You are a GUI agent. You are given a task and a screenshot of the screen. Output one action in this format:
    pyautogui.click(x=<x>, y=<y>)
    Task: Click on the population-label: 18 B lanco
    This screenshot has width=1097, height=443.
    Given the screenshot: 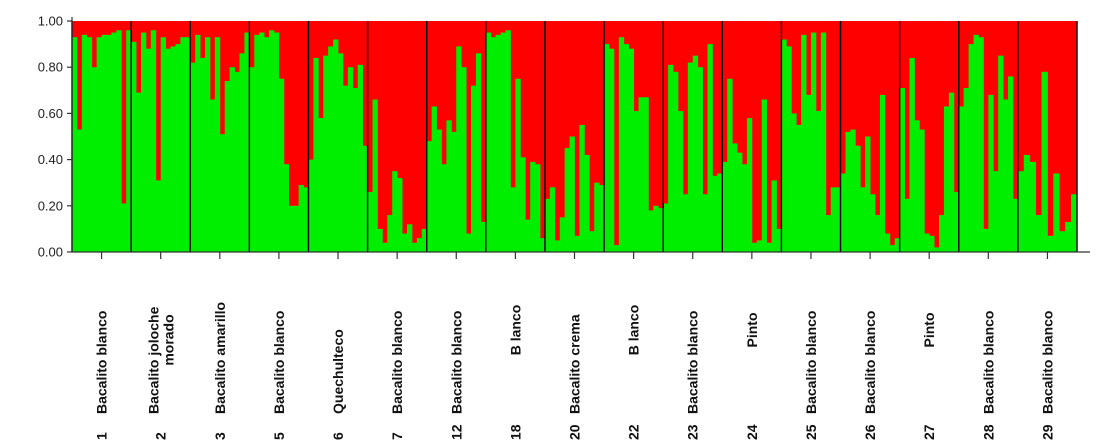 What is the action you would take?
    pyautogui.click(x=515, y=372)
    